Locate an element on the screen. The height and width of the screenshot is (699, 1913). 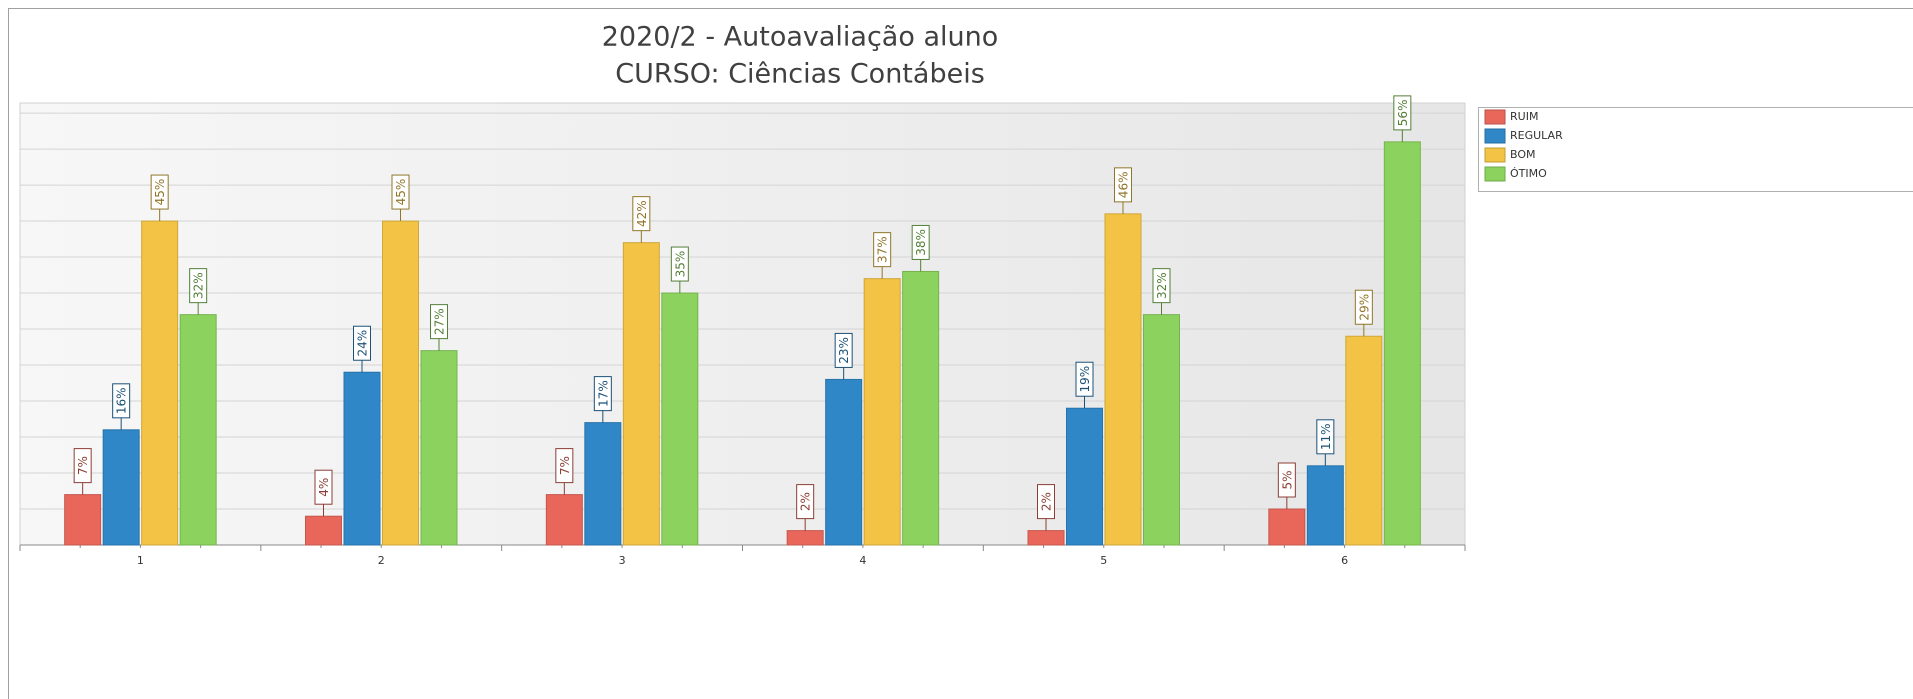
data-label: 17% is located at coordinates (603, 393).